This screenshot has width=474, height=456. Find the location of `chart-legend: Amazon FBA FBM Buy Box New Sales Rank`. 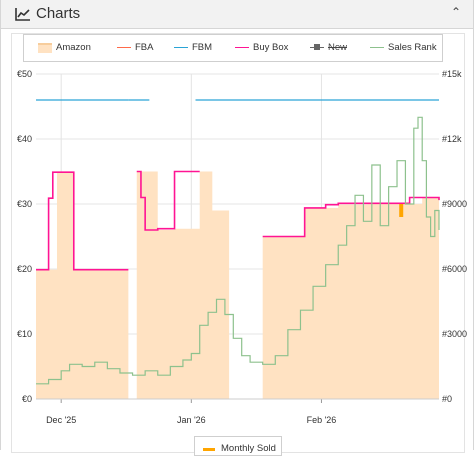

chart-legend: Amazon FBA FBM Buy Box New Sales Rank is located at coordinates (233, 48).